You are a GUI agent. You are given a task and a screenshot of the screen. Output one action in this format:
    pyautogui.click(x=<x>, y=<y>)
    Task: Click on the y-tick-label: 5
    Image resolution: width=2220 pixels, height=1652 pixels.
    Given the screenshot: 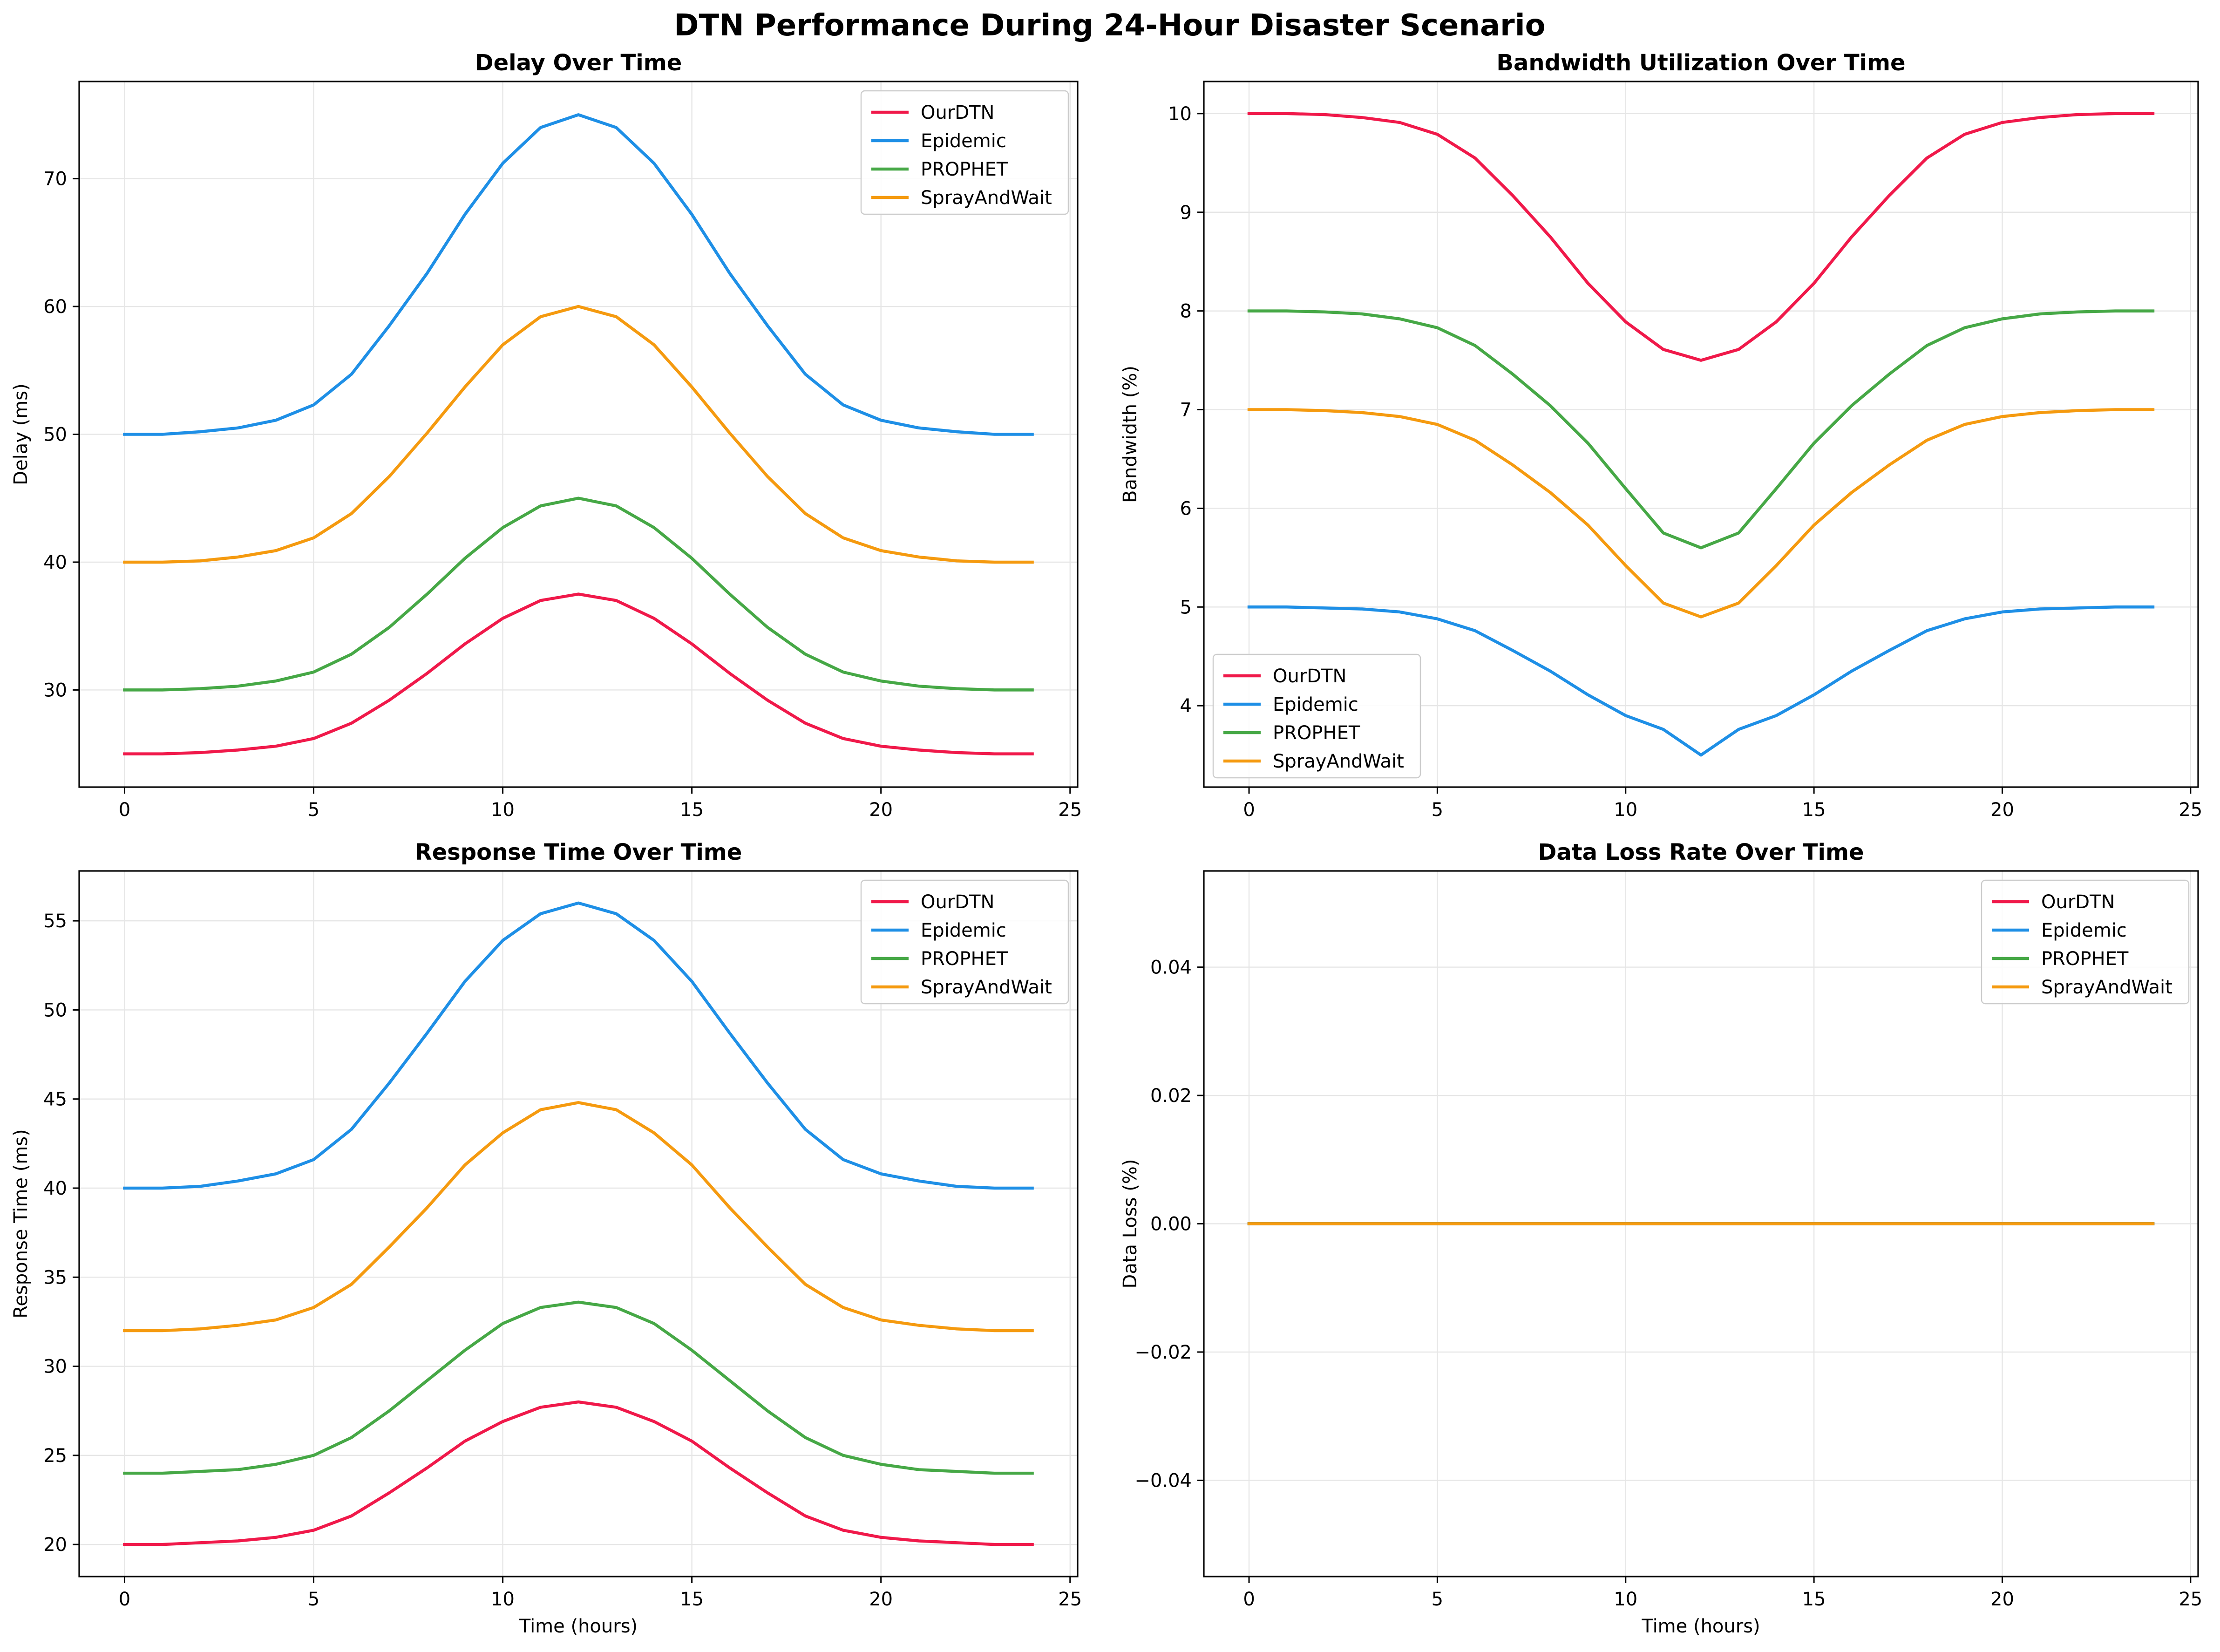 What is the action you would take?
    pyautogui.click(x=1186, y=607)
    